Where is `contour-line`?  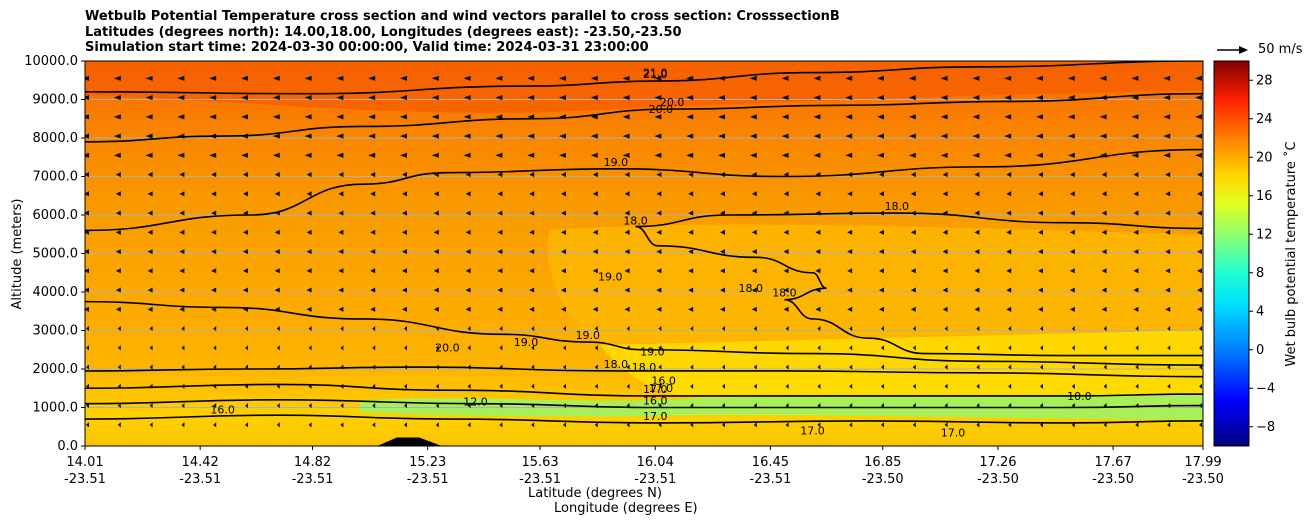 contour-line is located at coordinates (644, 419).